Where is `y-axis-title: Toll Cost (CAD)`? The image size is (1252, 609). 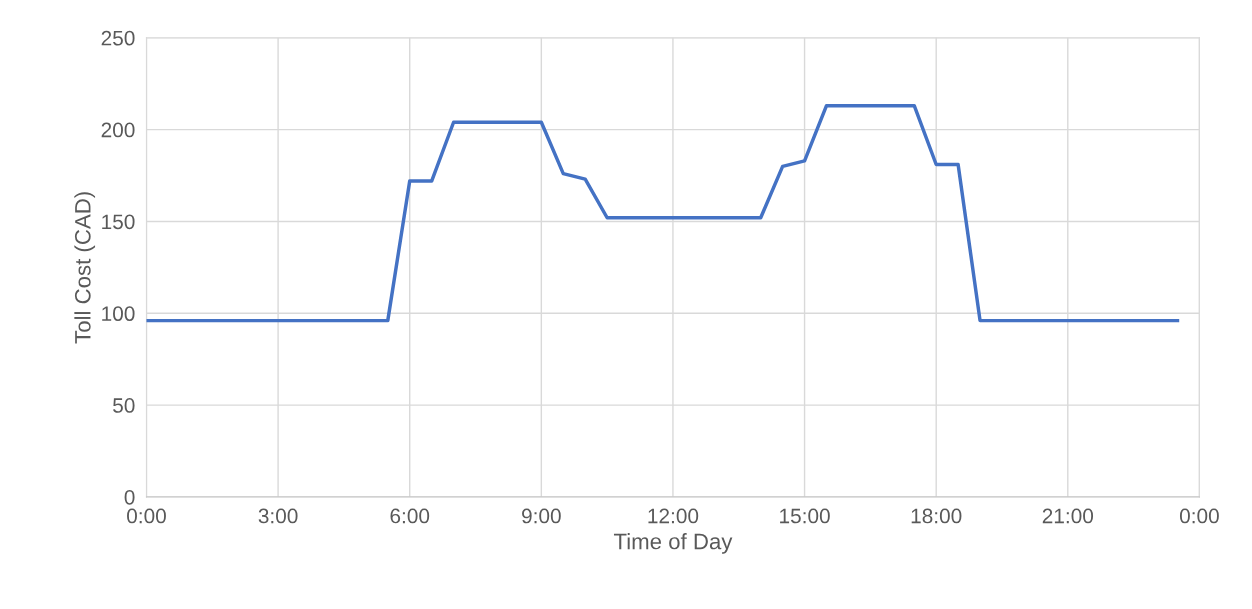
y-axis-title: Toll Cost (CAD) is located at coordinates (85, 268).